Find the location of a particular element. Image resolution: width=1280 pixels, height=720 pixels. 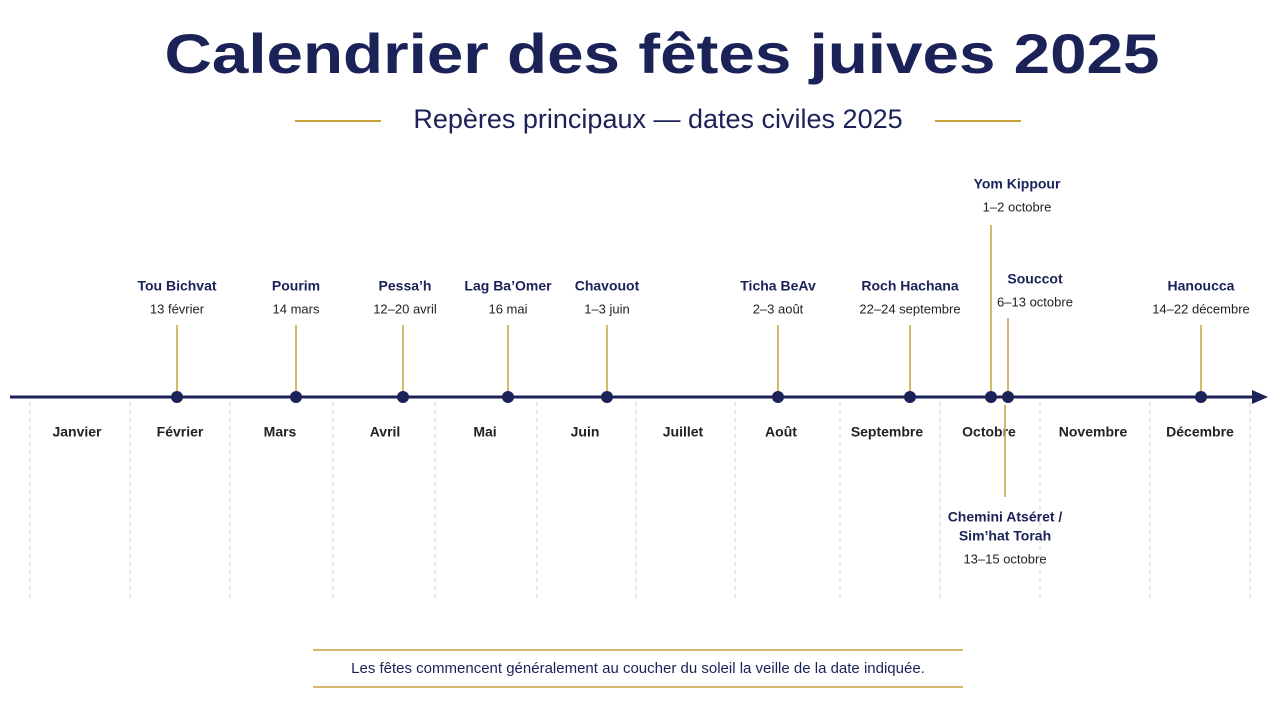

event-name: Hanoucca is located at coordinates (1201, 286).